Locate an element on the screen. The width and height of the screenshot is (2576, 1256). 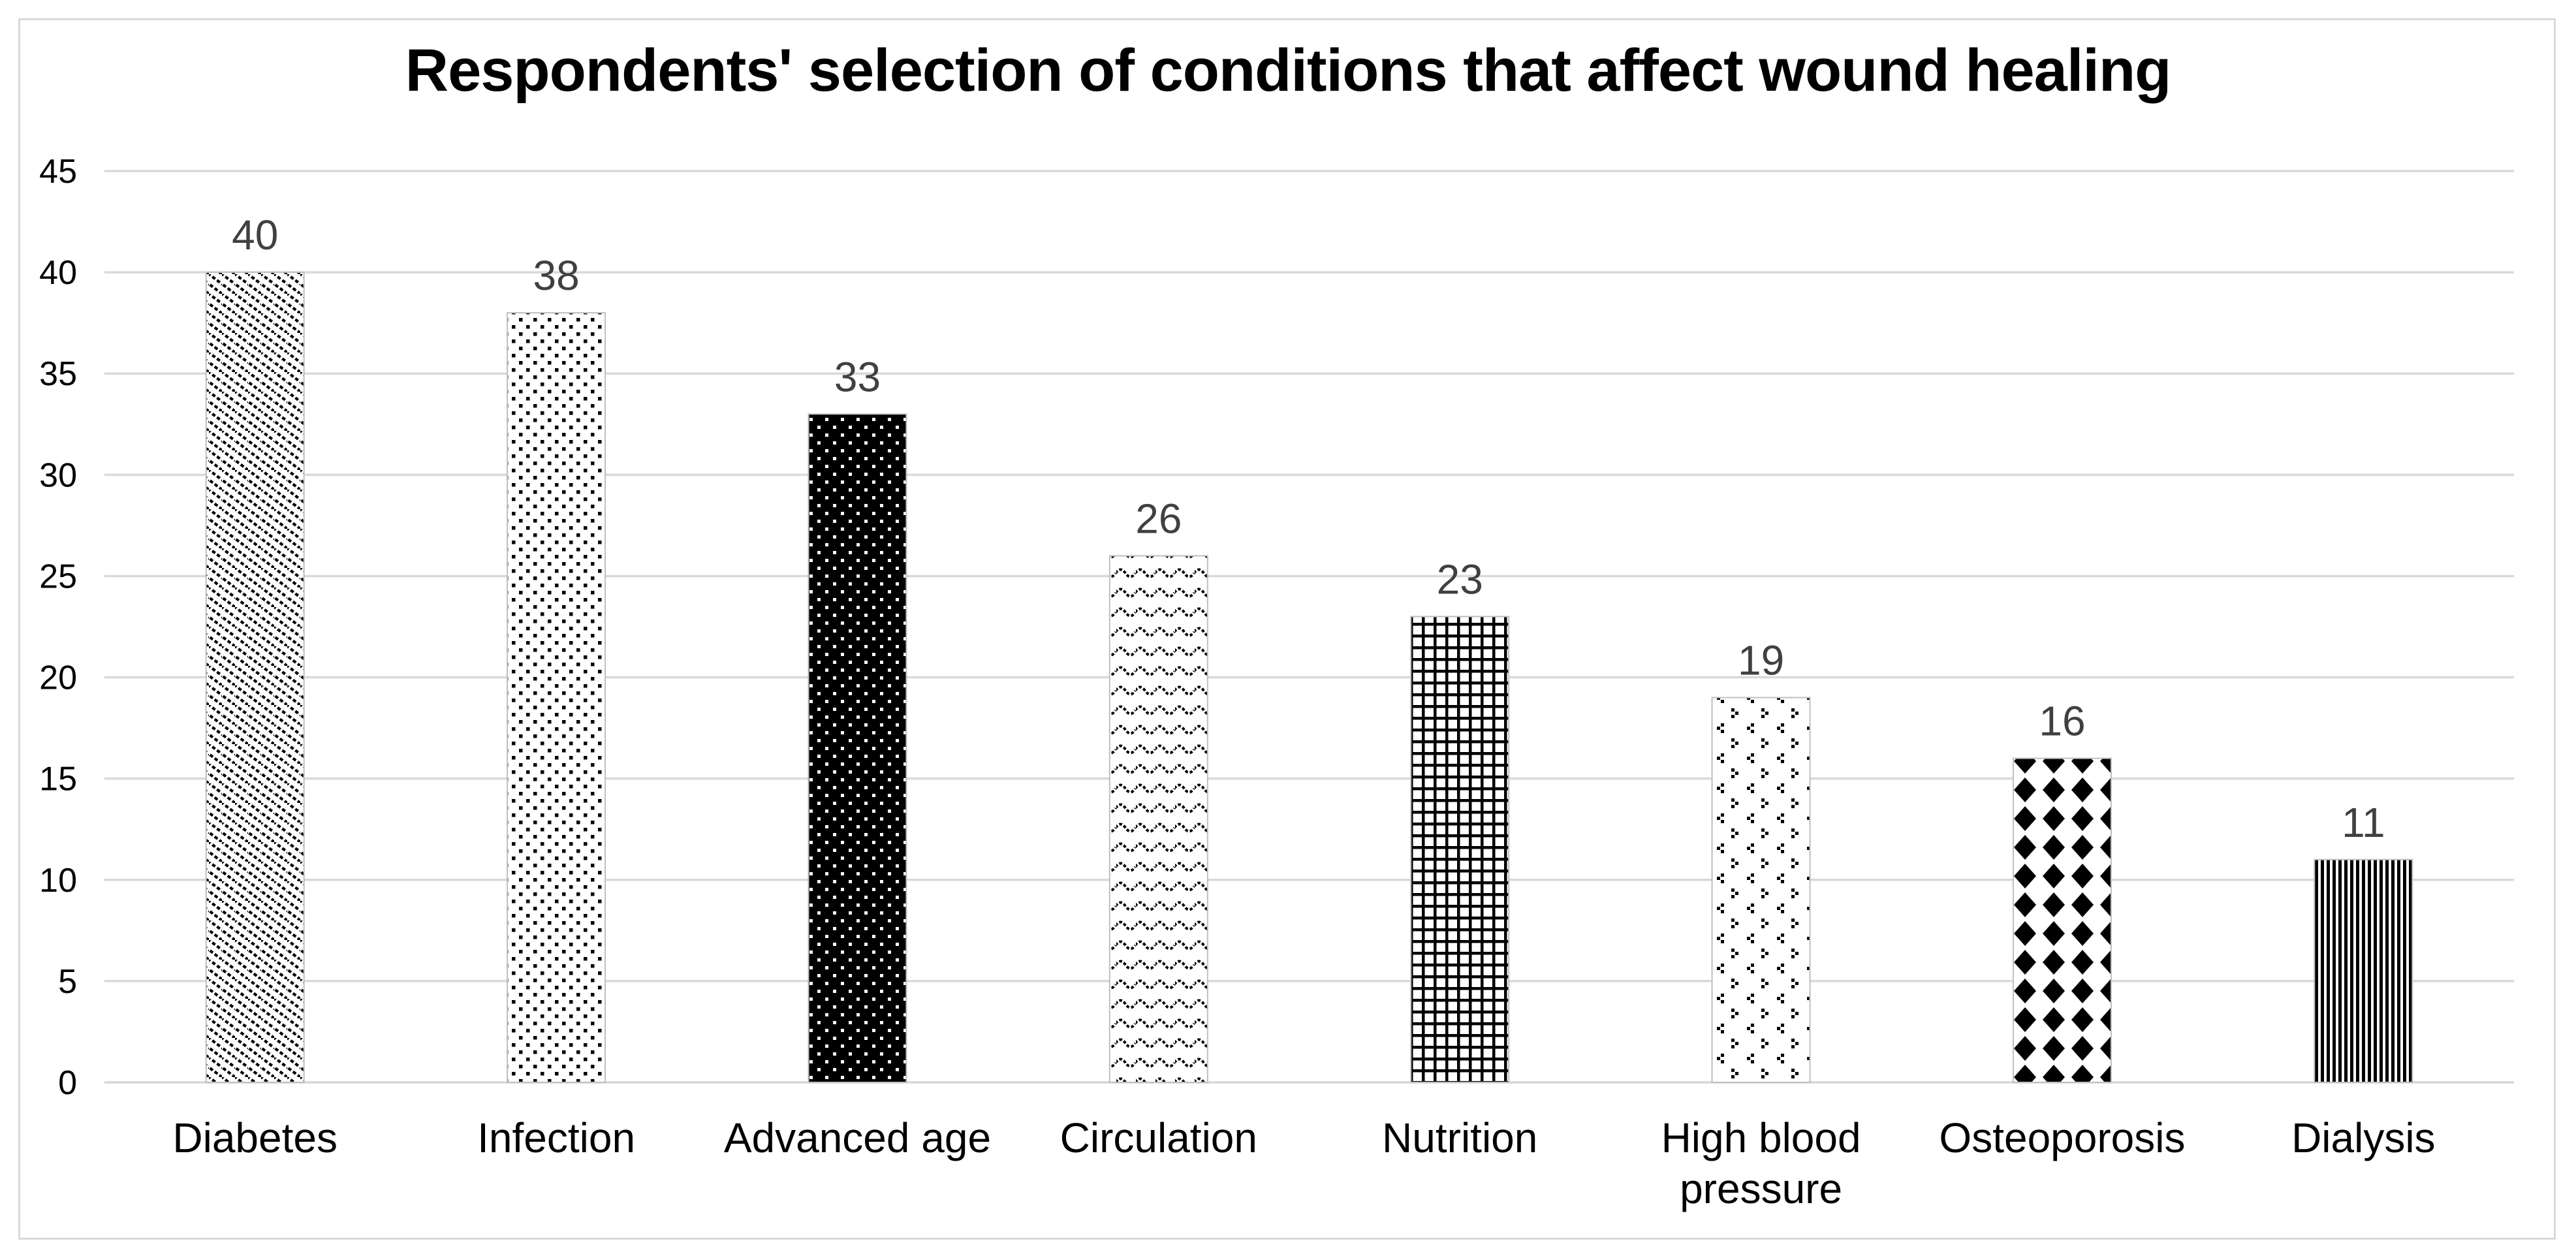
category-label-advanced-age: Advanced age is located at coordinates (857, 1137).